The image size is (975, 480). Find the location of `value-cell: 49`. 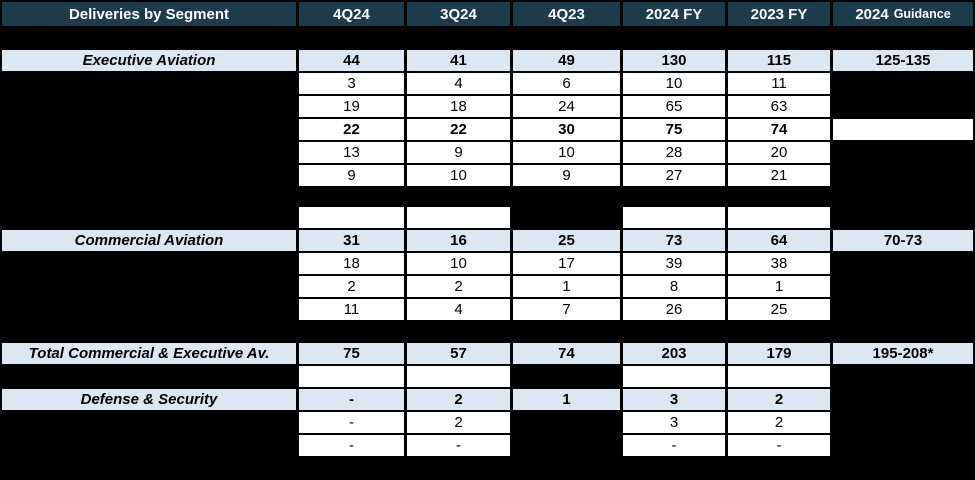

value-cell: 49 is located at coordinates (566, 60).